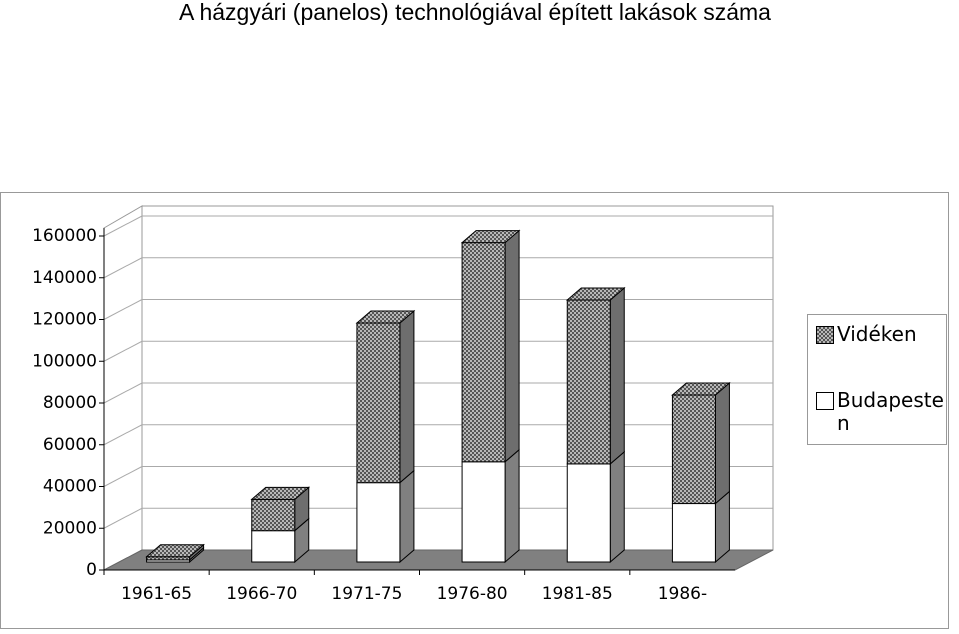 This screenshot has height=634, width=959. What do you see at coordinates (64, 361) in the screenshot?
I see `y-tick-label: 100000` at bounding box center [64, 361].